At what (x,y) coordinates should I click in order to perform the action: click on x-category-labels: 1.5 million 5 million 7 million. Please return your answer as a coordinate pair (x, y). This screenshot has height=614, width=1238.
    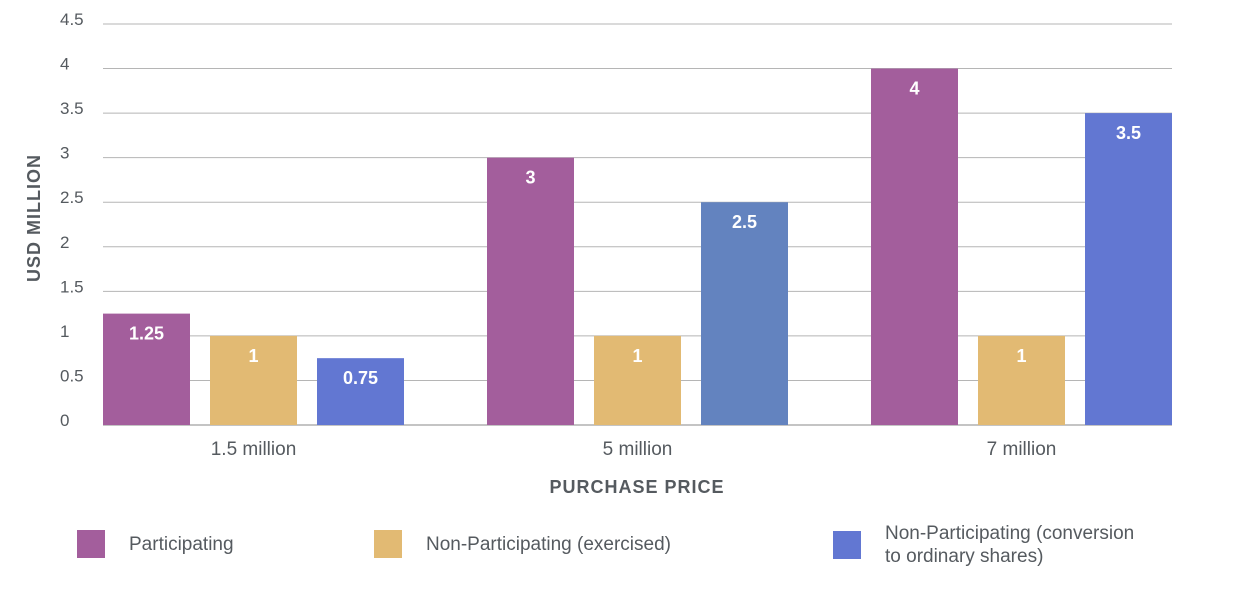
    Looking at the image, I should click on (634, 449).